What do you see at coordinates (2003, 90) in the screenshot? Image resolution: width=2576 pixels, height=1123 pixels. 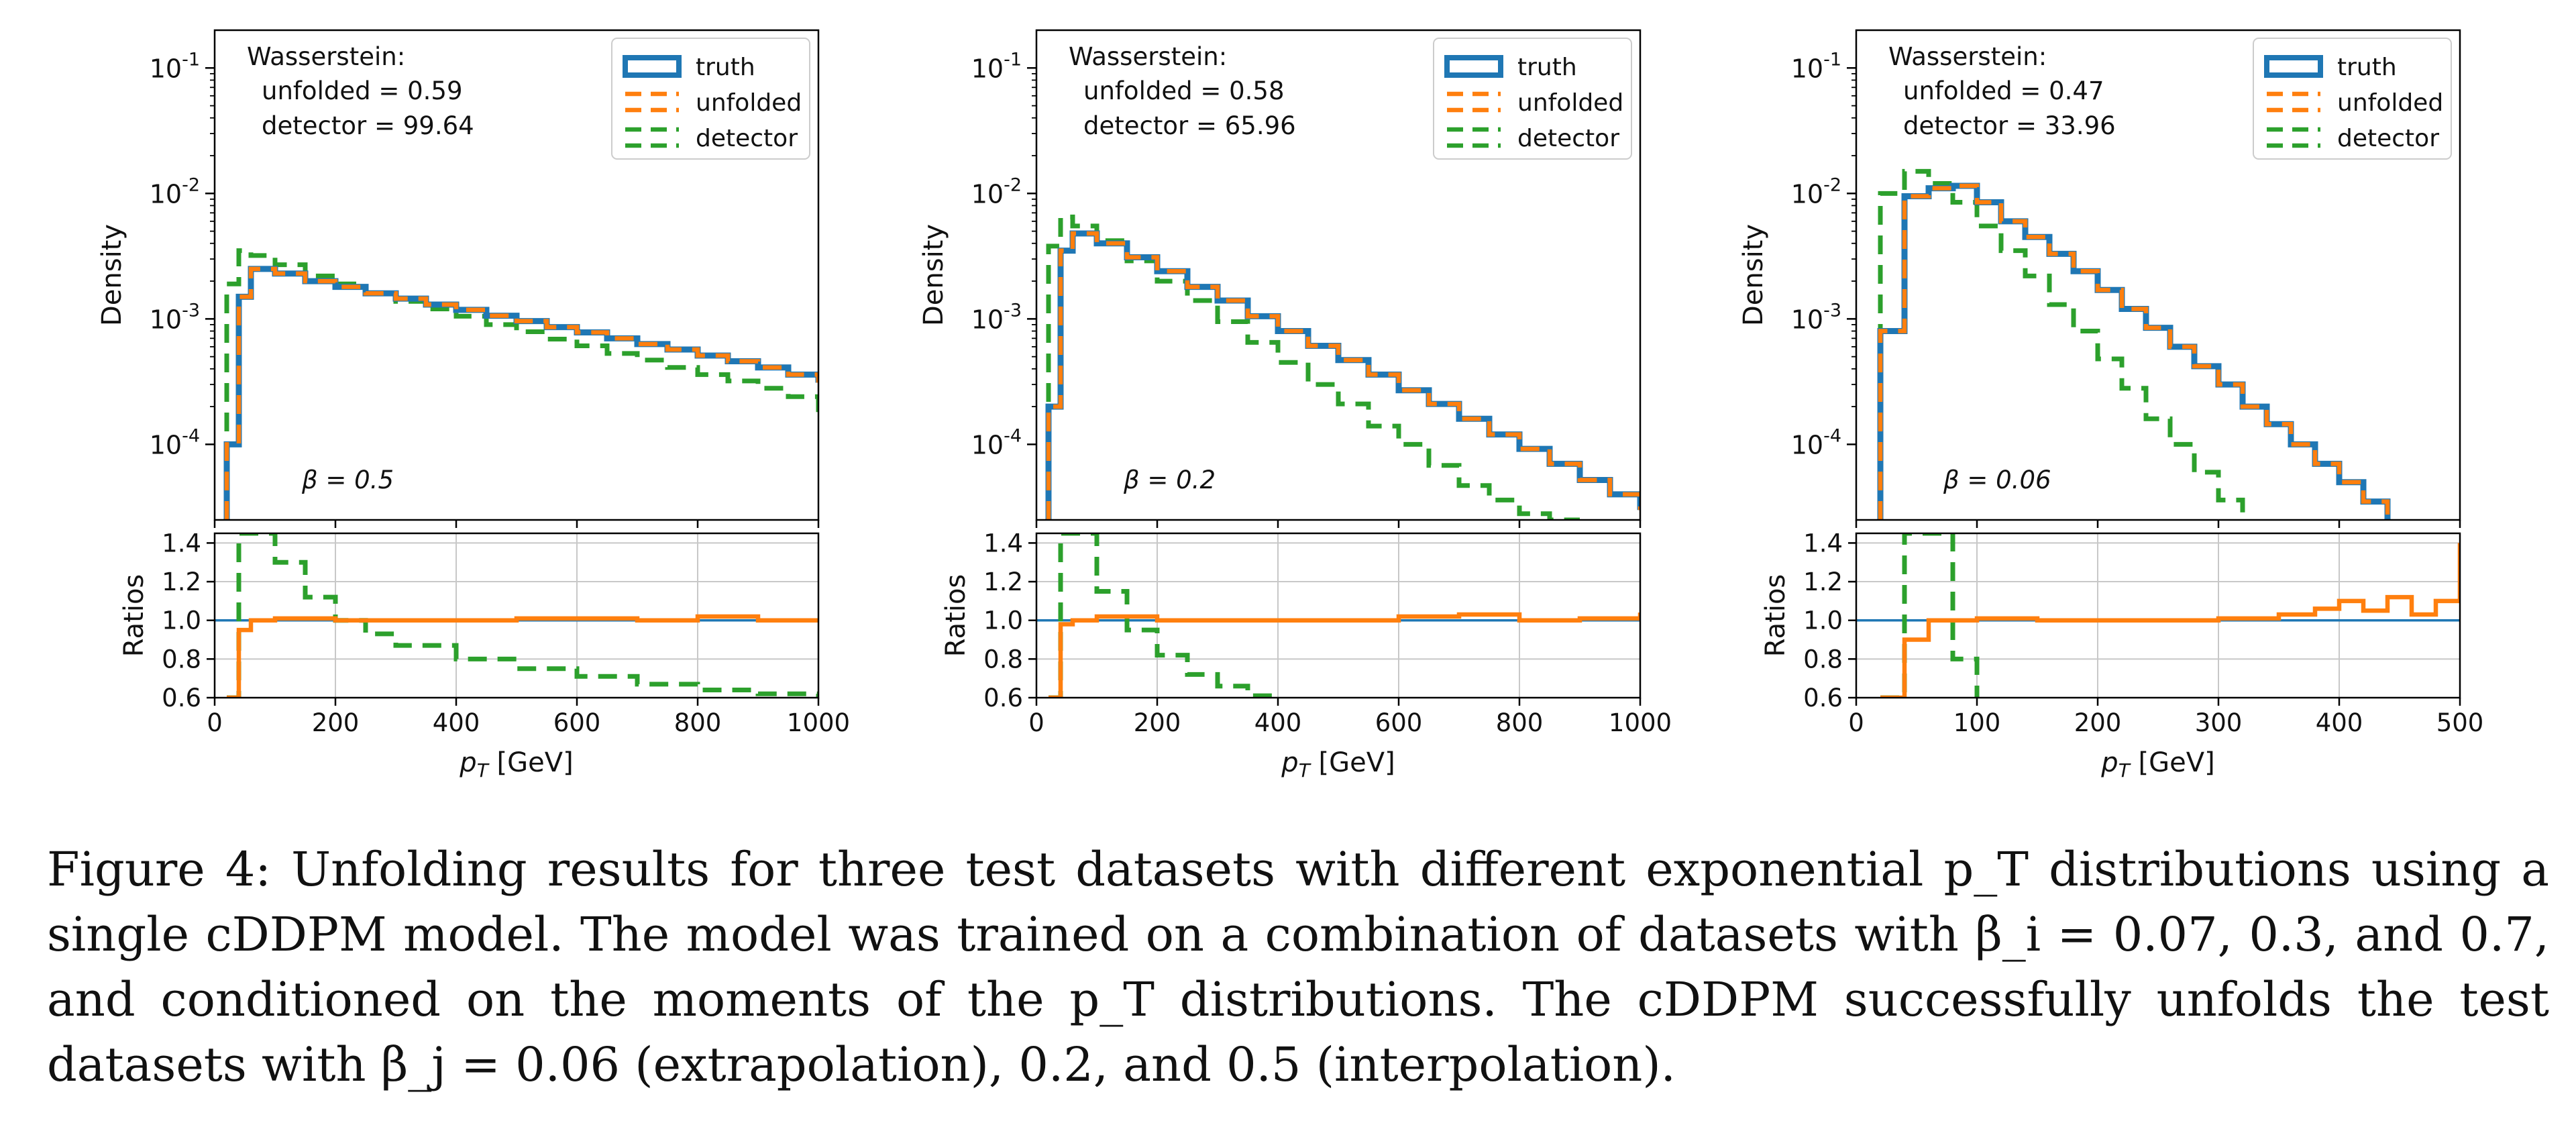 I see `wasserstein-unfolded: unfolded = 0.47` at bounding box center [2003, 90].